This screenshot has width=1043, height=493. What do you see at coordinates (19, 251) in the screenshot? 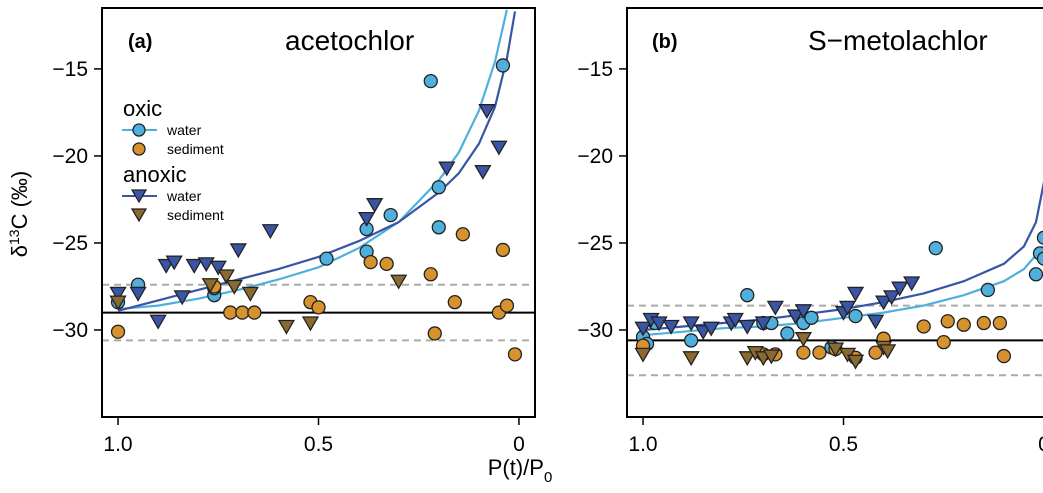
I see `y-axis-title-delta: δ` at bounding box center [19, 251].